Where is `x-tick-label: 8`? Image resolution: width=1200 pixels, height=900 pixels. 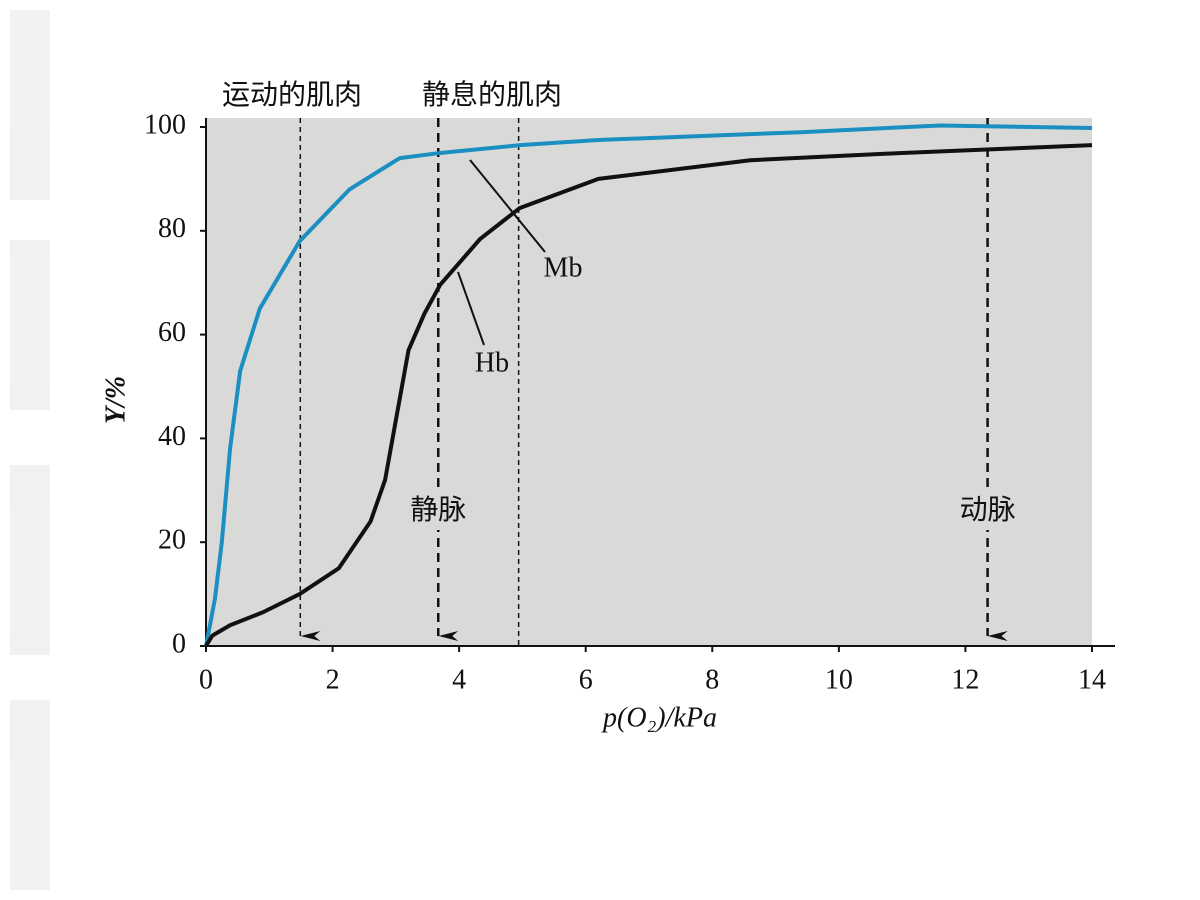 x-tick-label: 8 is located at coordinates (712, 679).